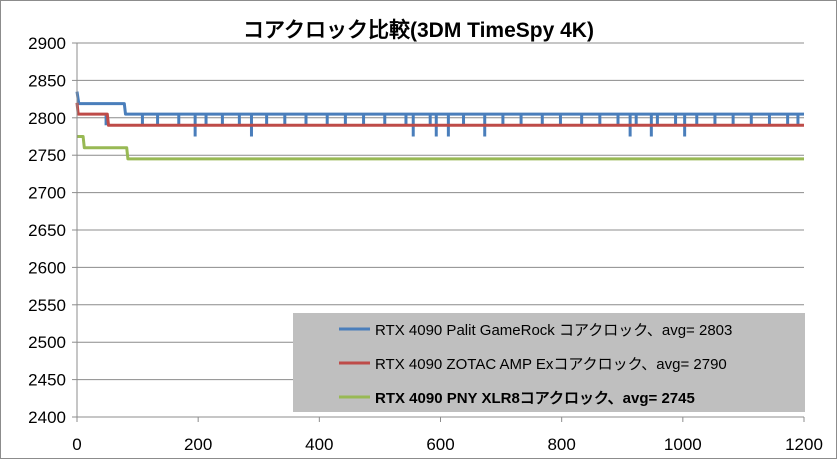 This screenshot has height=459, width=837. I want to click on y-tick-label: 2650, so click(47, 230).